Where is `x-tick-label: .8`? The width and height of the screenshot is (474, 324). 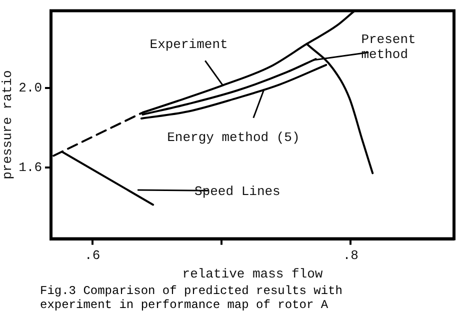 x-tick-label: .8 is located at coordinates (350, 256).